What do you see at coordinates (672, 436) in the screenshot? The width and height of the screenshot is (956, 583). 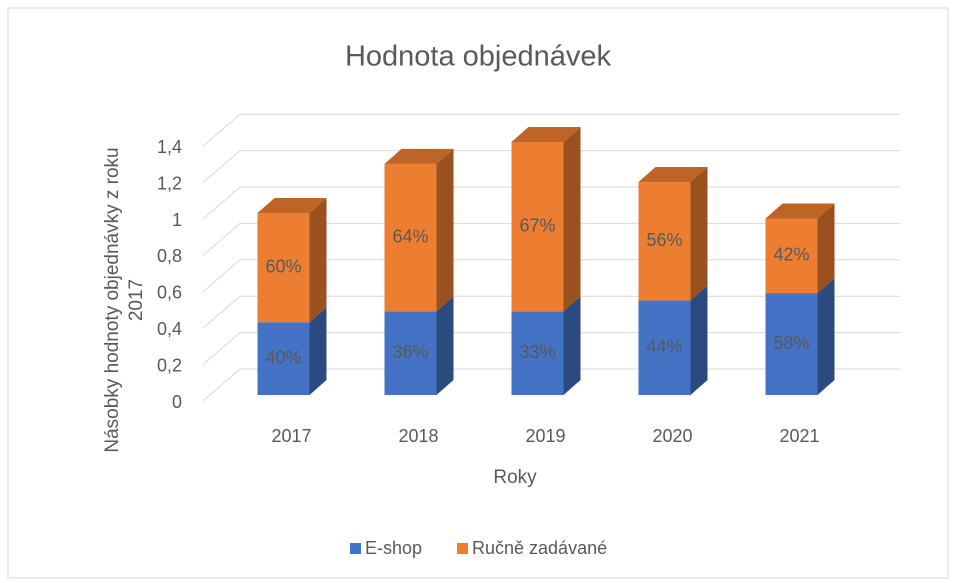 I see `x-tick-label: 2020` at bounding box center [672, 436].